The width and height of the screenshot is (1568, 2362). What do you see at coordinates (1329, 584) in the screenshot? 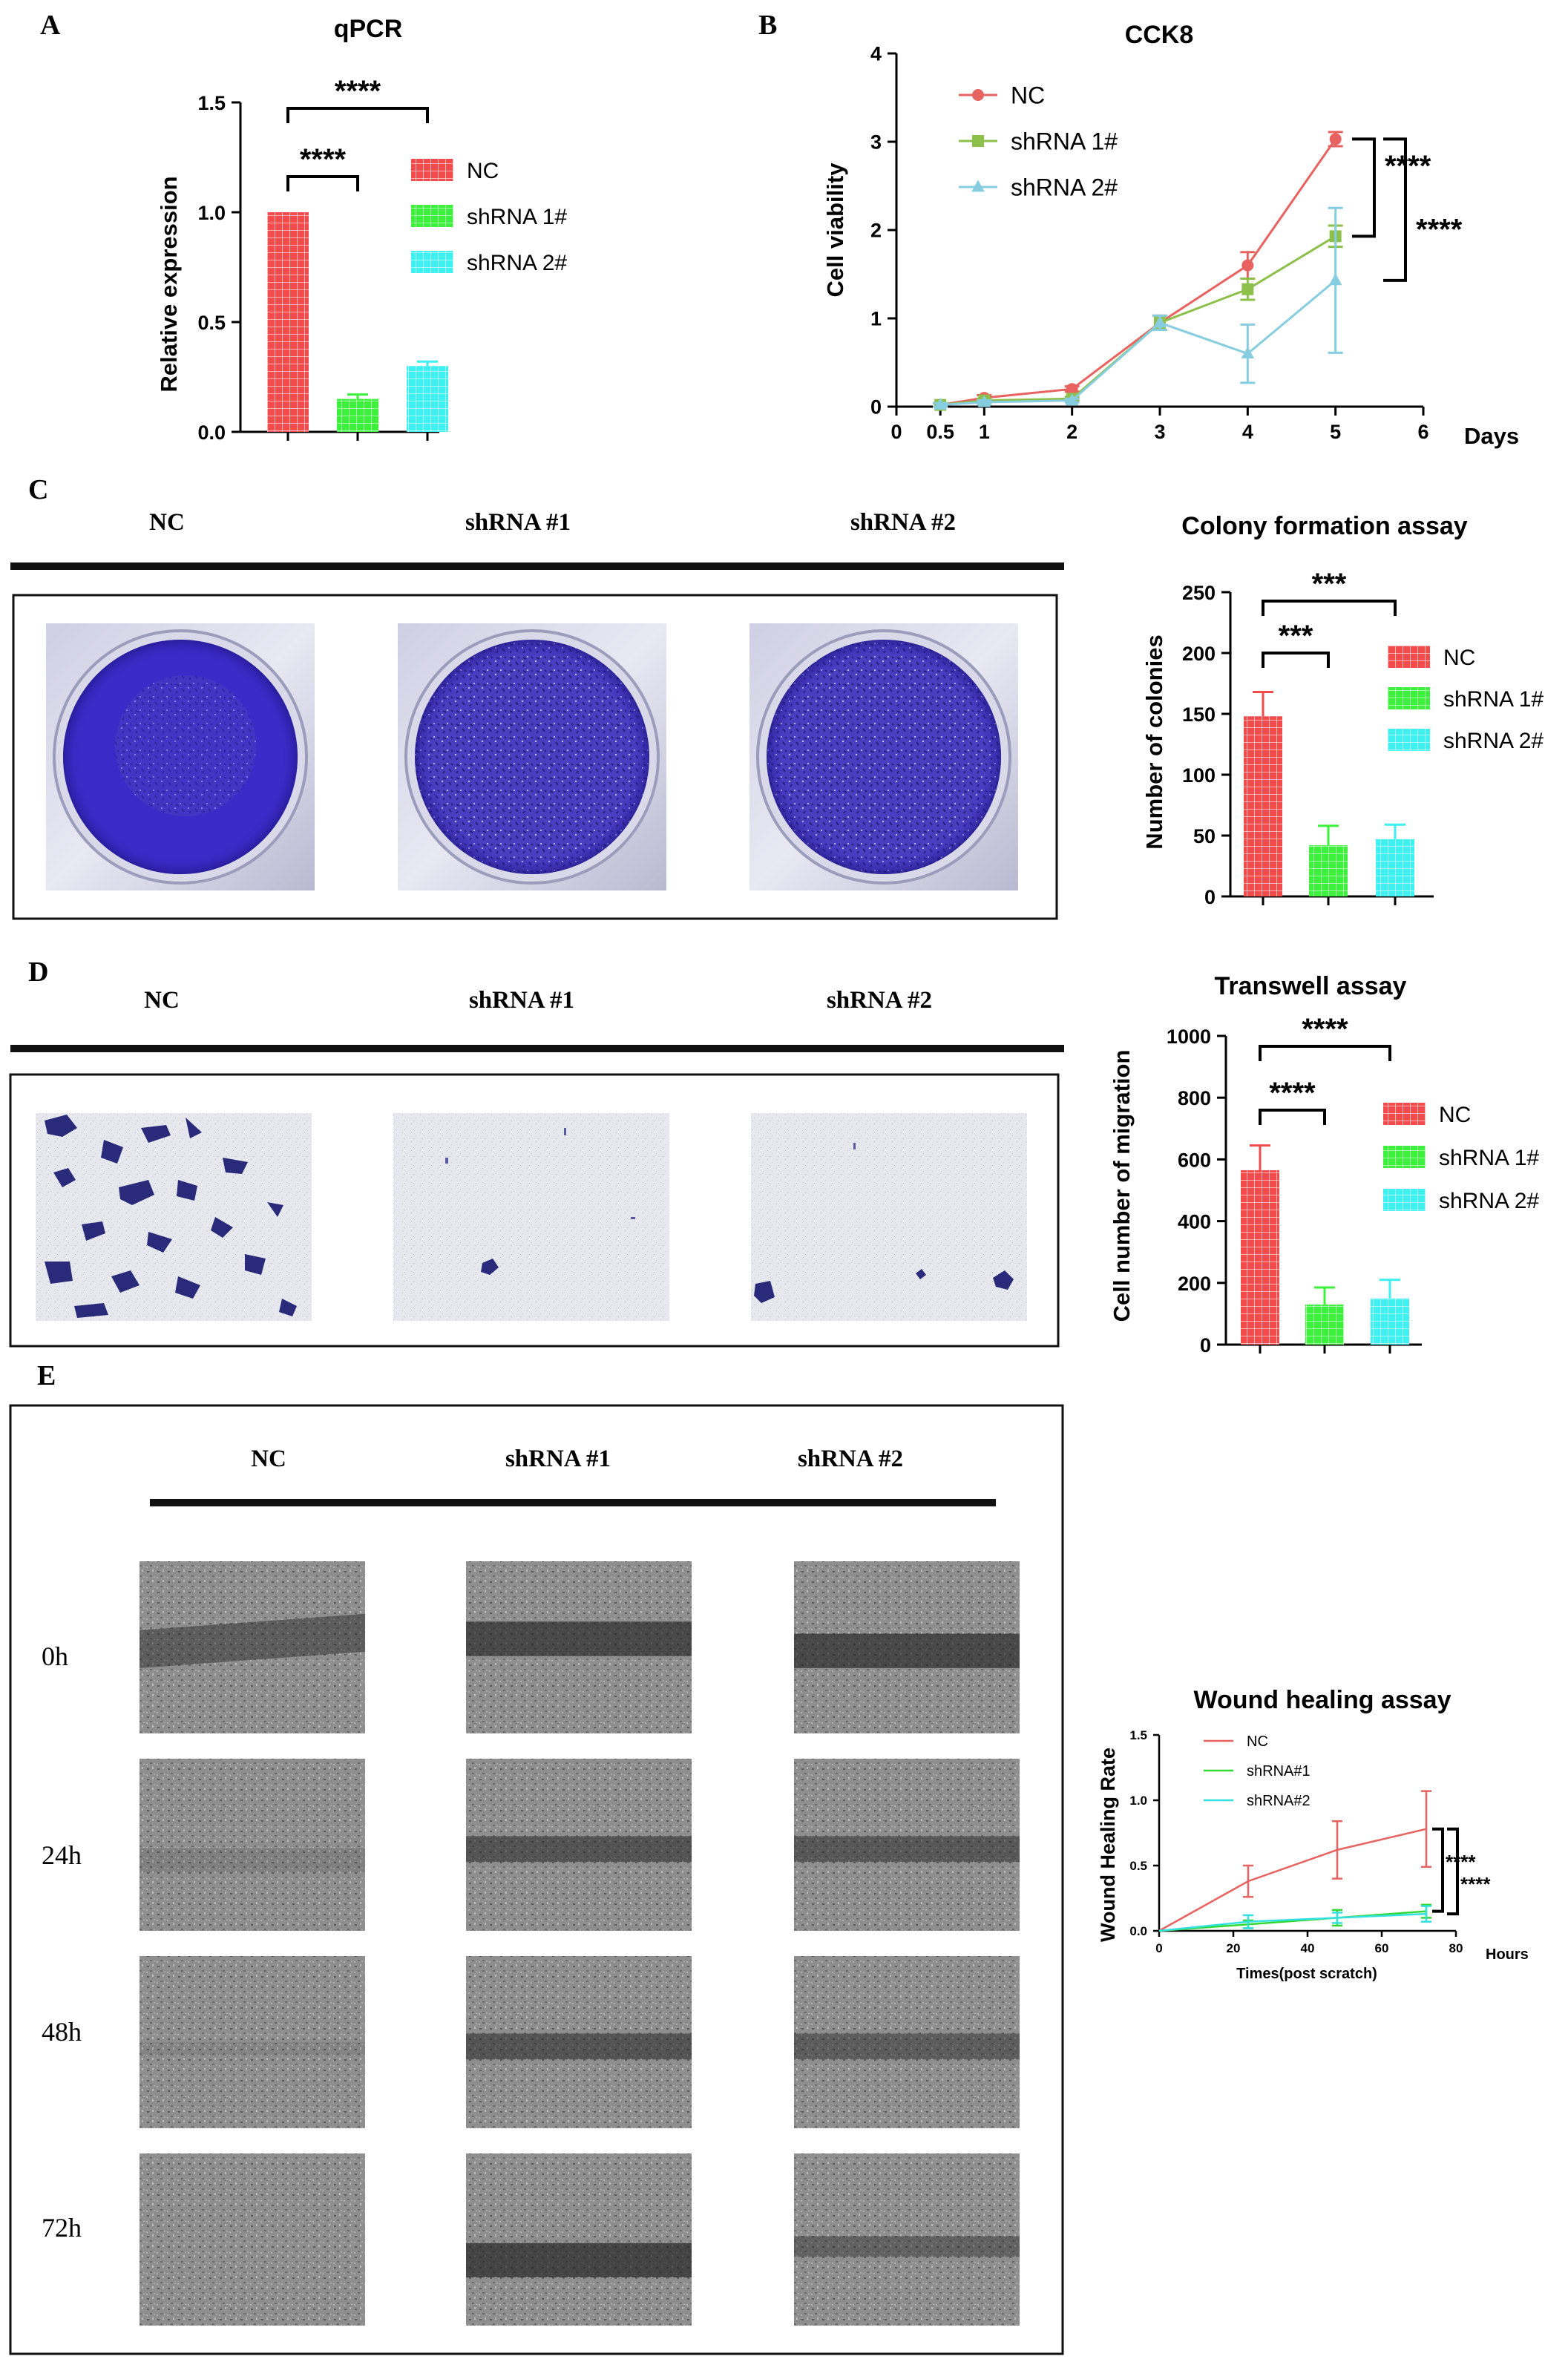
I see `colony-significance-1: ***` at bounding box center [1329, 584].